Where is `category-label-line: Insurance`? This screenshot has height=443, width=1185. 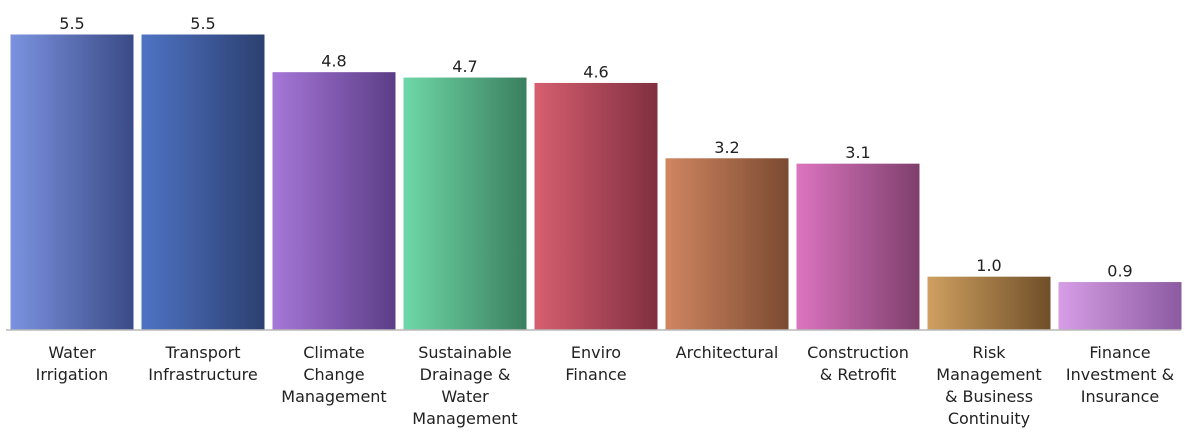
category-label-line: Insurance is located at coordinates (1120, 396).